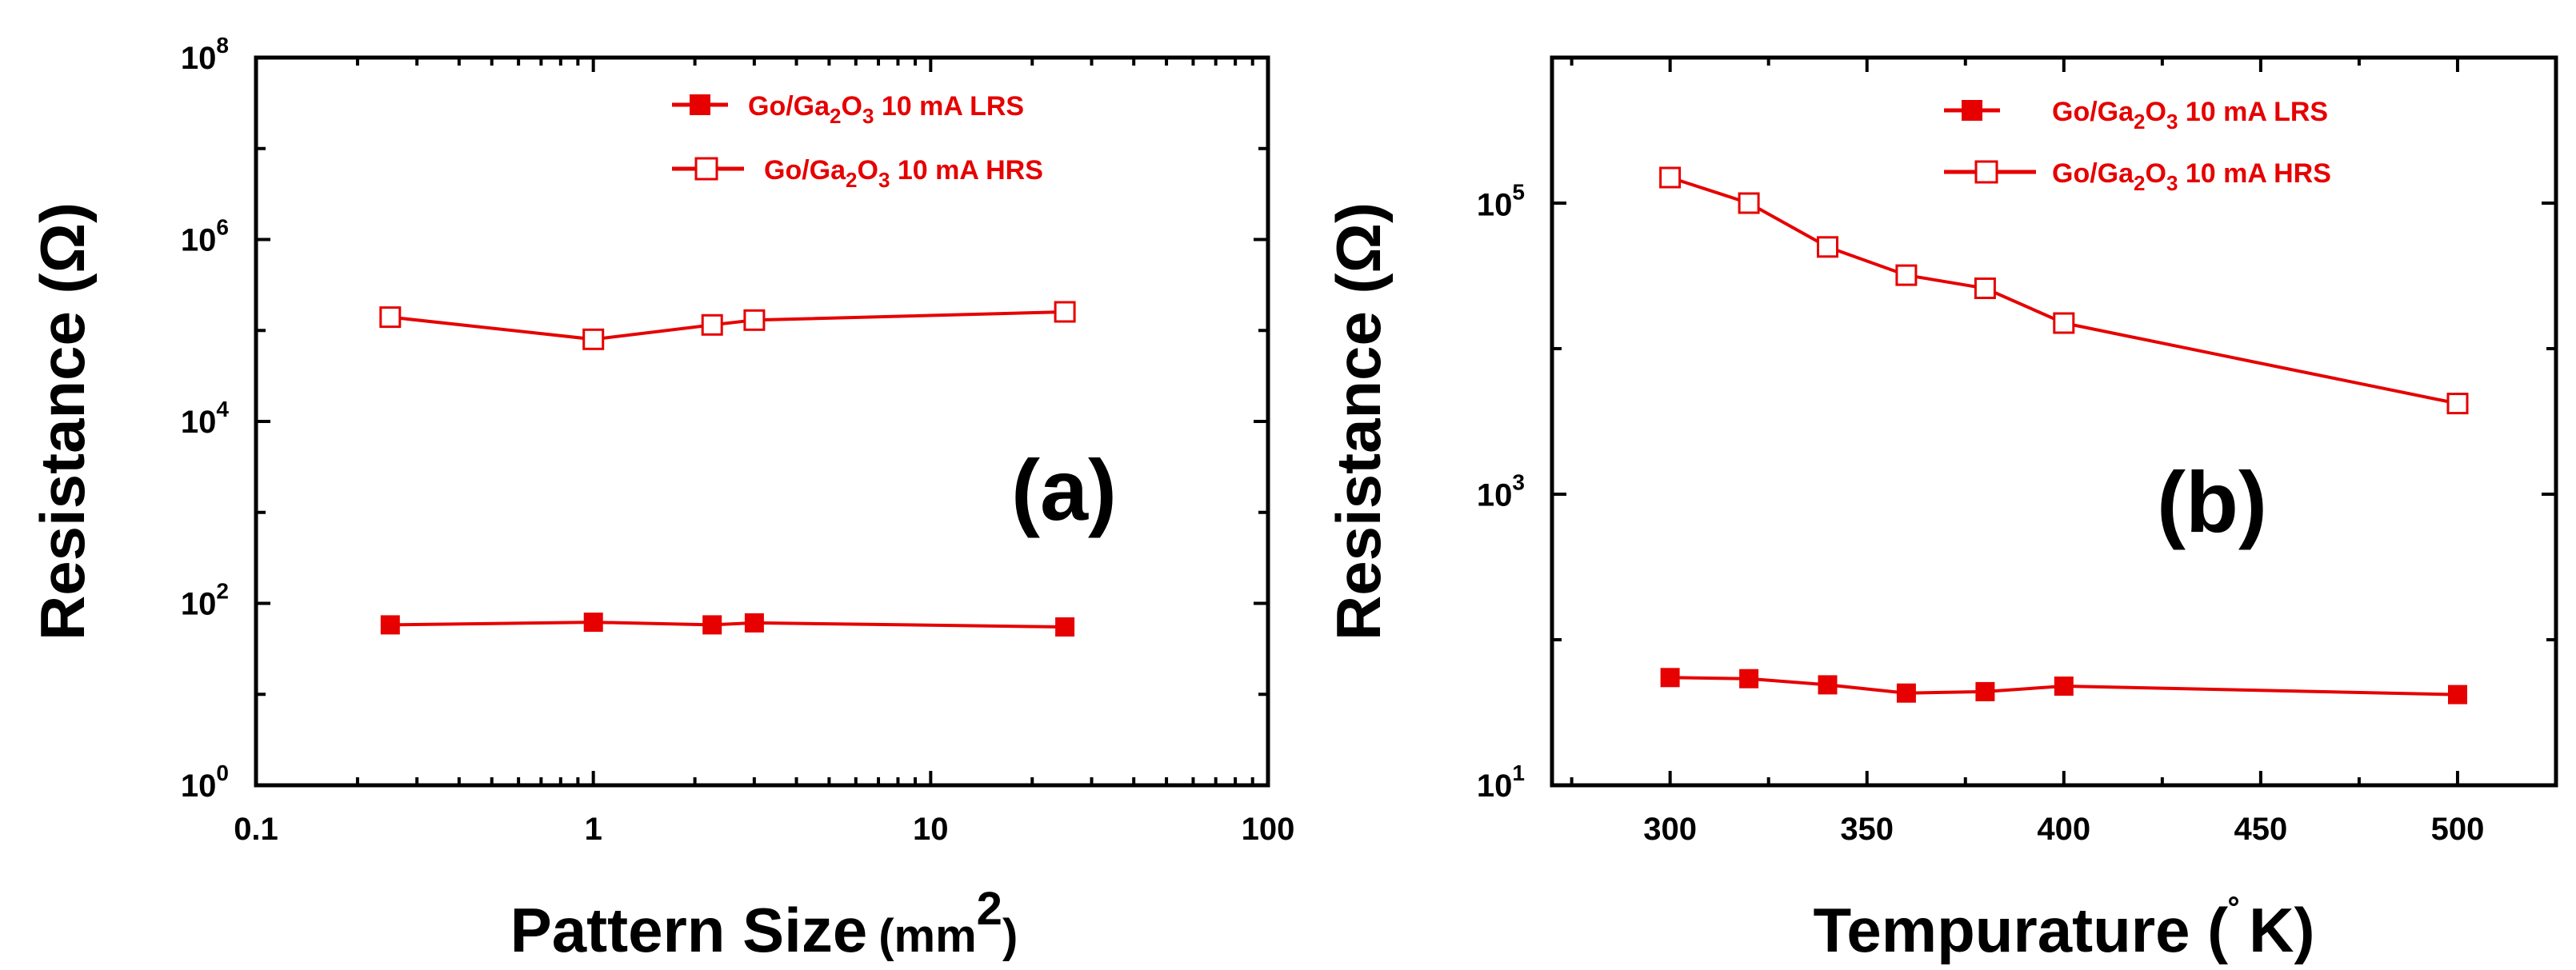 The height and width of the screenshot is (970, 2576). What do you see at coordinates (2458, 830) in the screenshot?
I see `panel-b-x-tick-label: 500` at bounding box center [2458, 830].